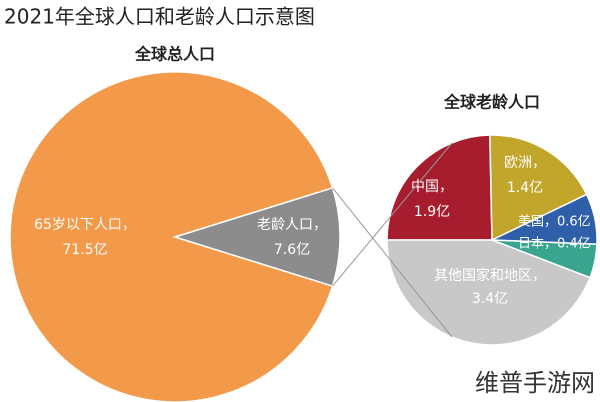  Describe the element at coordinates (537, 222) in the screenshot. I see `slice-label: 美国，` at that location.